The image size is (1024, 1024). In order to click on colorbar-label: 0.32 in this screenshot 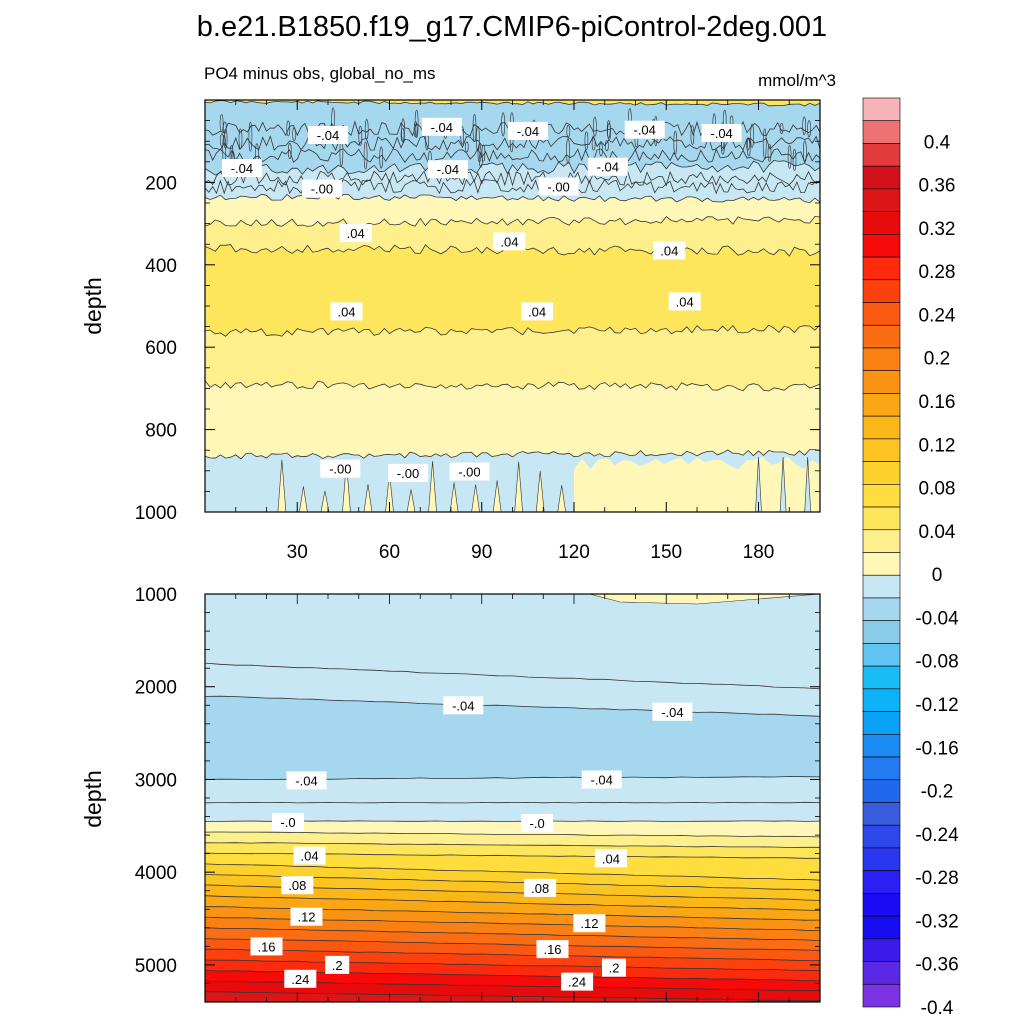, I will do `click(937, 229)`.